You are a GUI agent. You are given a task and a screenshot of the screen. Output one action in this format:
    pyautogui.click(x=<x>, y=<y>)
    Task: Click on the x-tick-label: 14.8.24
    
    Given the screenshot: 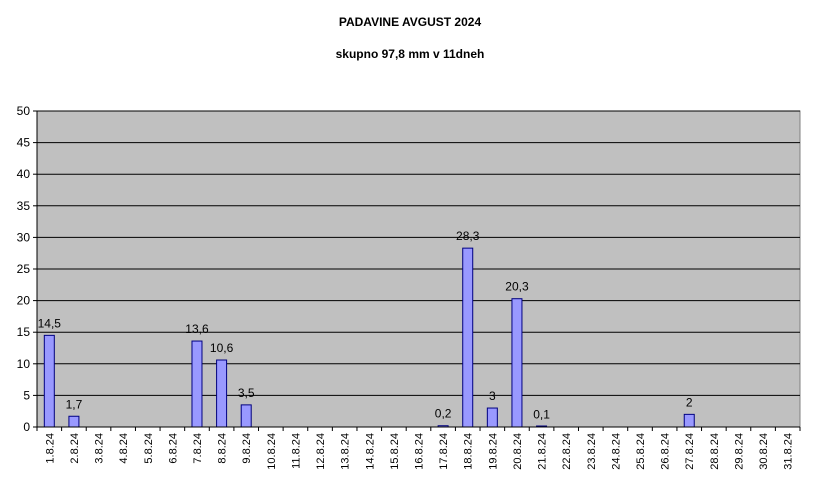 What is the action you would take?
    pyautogui.click(x=370, y=451)
    